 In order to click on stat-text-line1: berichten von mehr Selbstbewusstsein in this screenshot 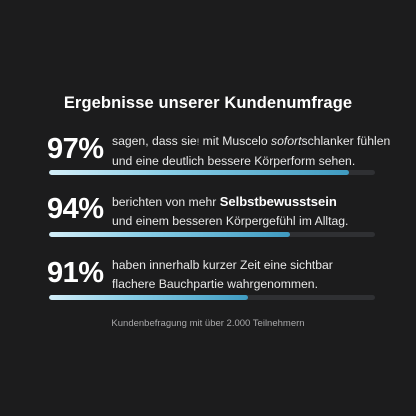, I will do `click(224, 201)`.